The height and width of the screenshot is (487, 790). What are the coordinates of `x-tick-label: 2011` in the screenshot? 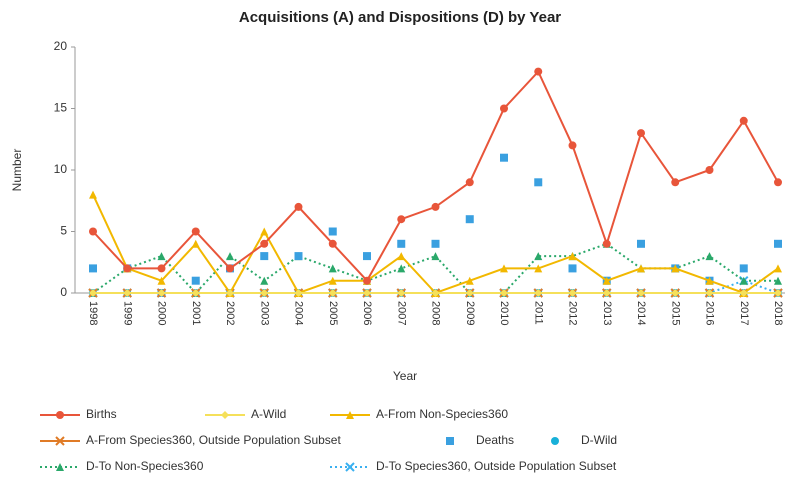 It's located at (538, 313).